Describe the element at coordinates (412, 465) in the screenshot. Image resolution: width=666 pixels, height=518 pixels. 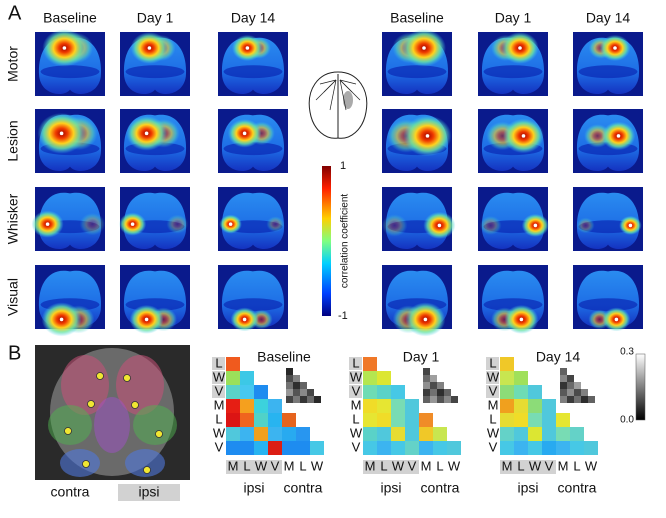
I see `column-label: V` at that location.